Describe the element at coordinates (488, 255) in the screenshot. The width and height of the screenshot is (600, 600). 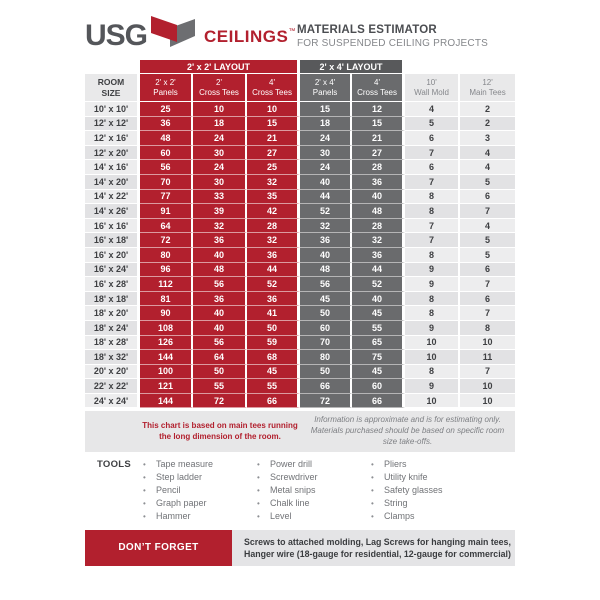
I see `value-cell: 5` at that location.